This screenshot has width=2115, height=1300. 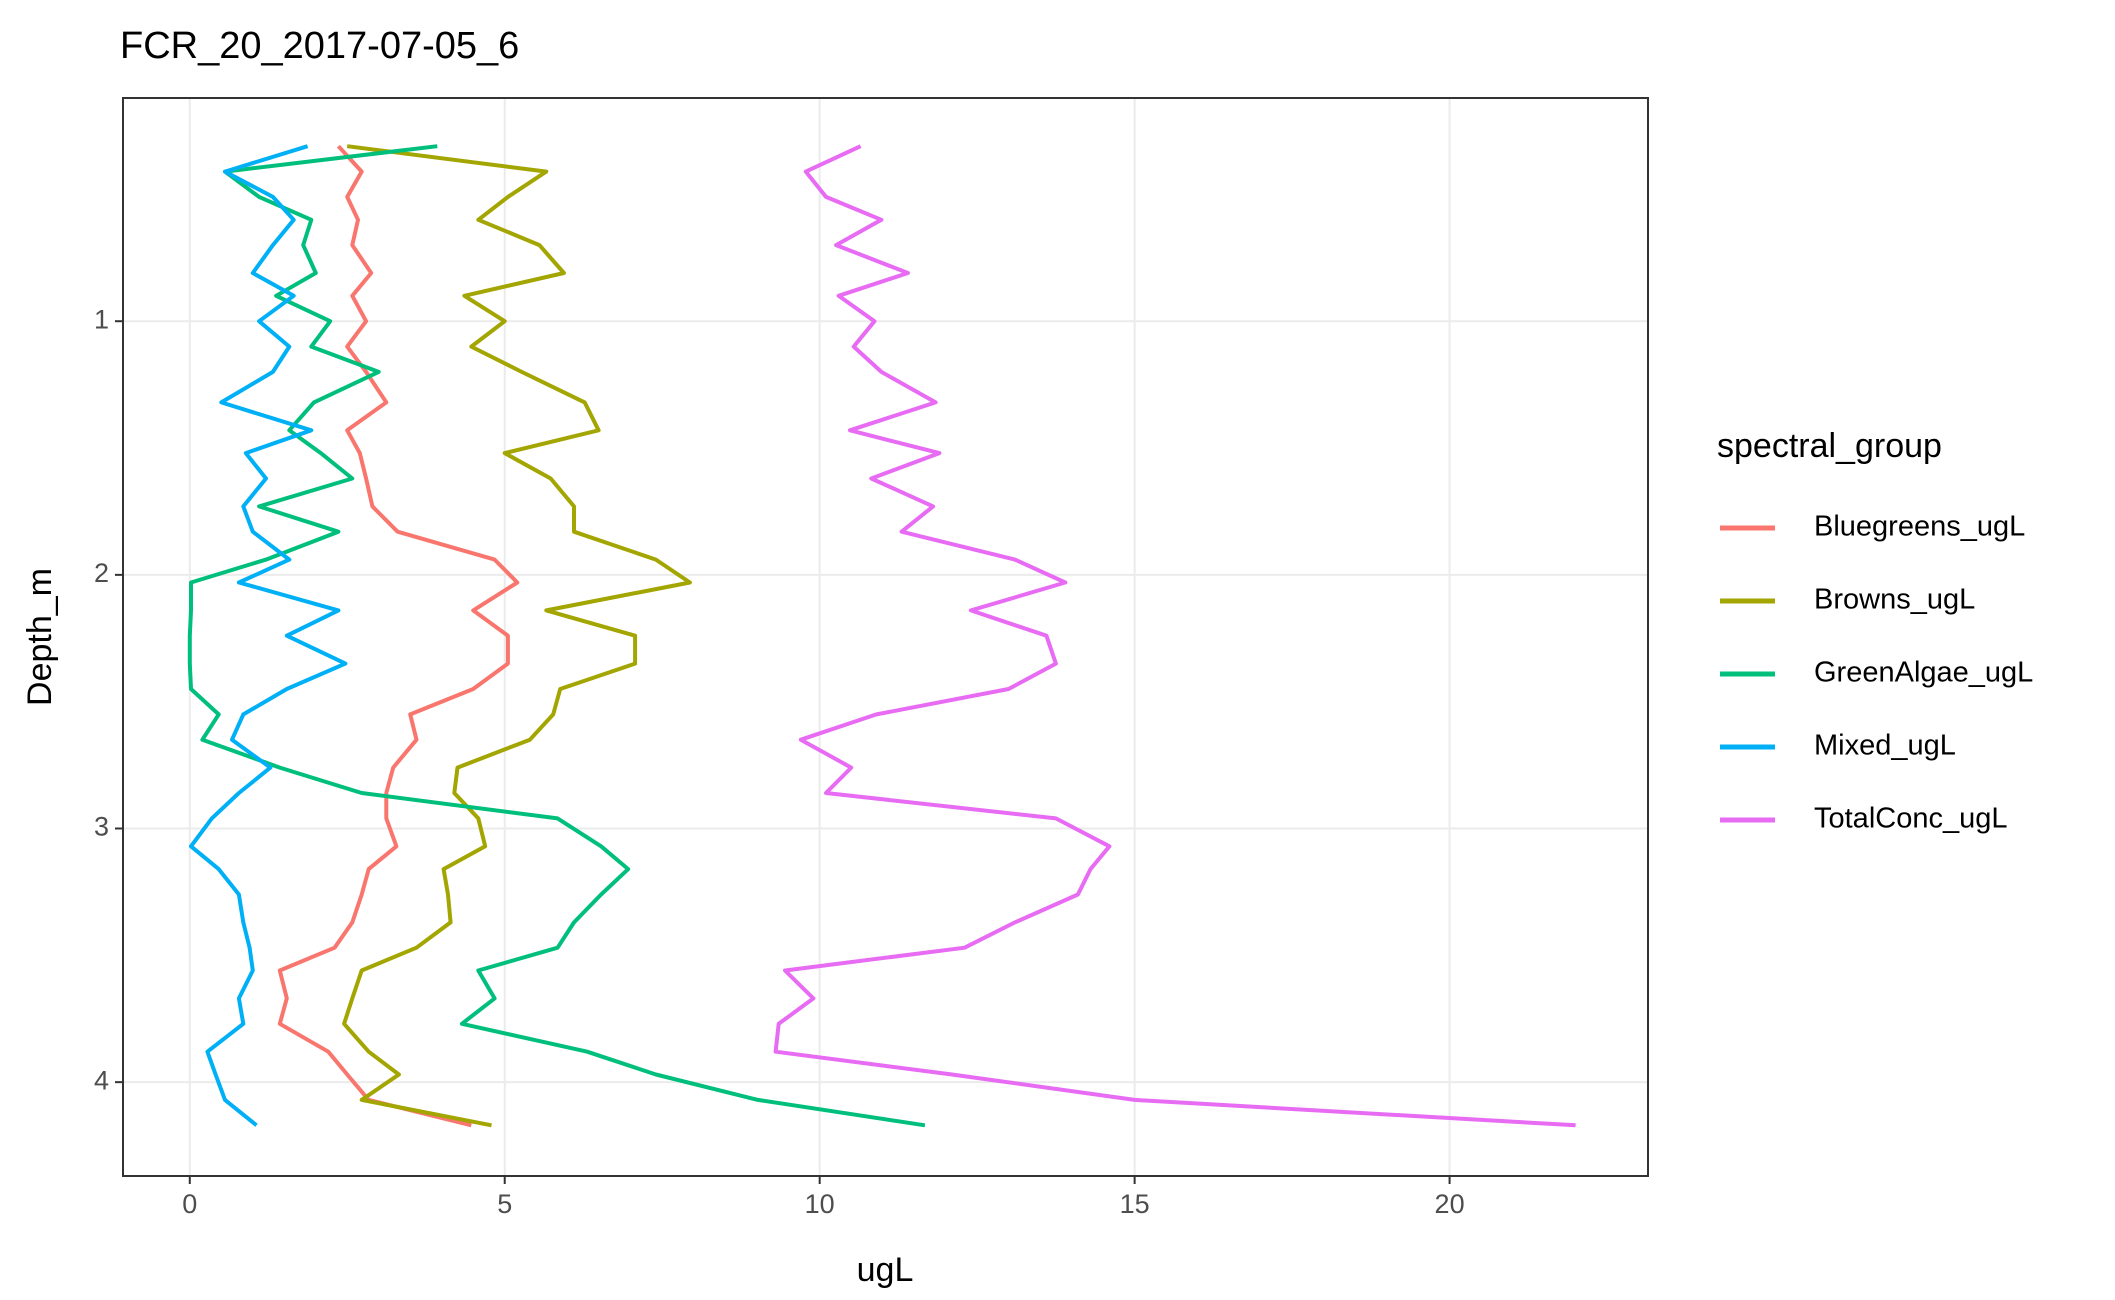 I want to click on y-tick-label: 4, so click(x=101, y=1080).